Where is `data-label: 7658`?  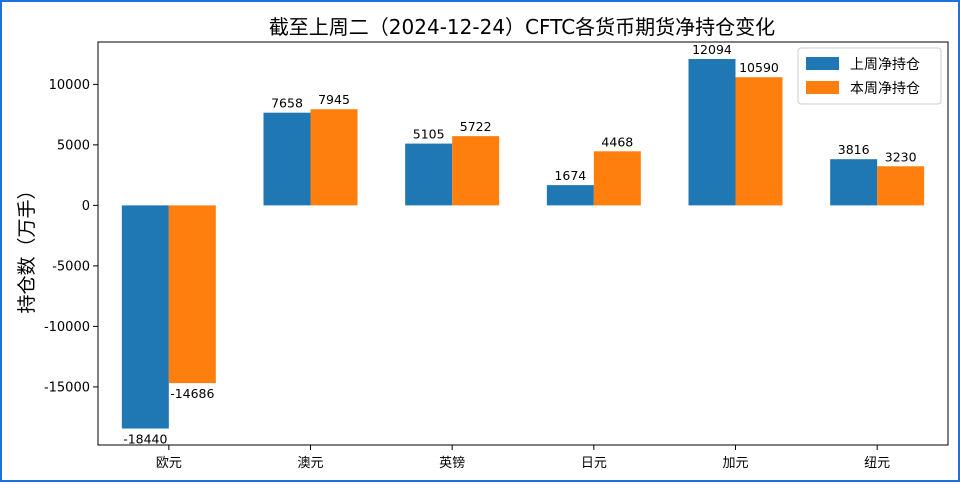
data-label: 7658 is located at coordinates (287, 103).